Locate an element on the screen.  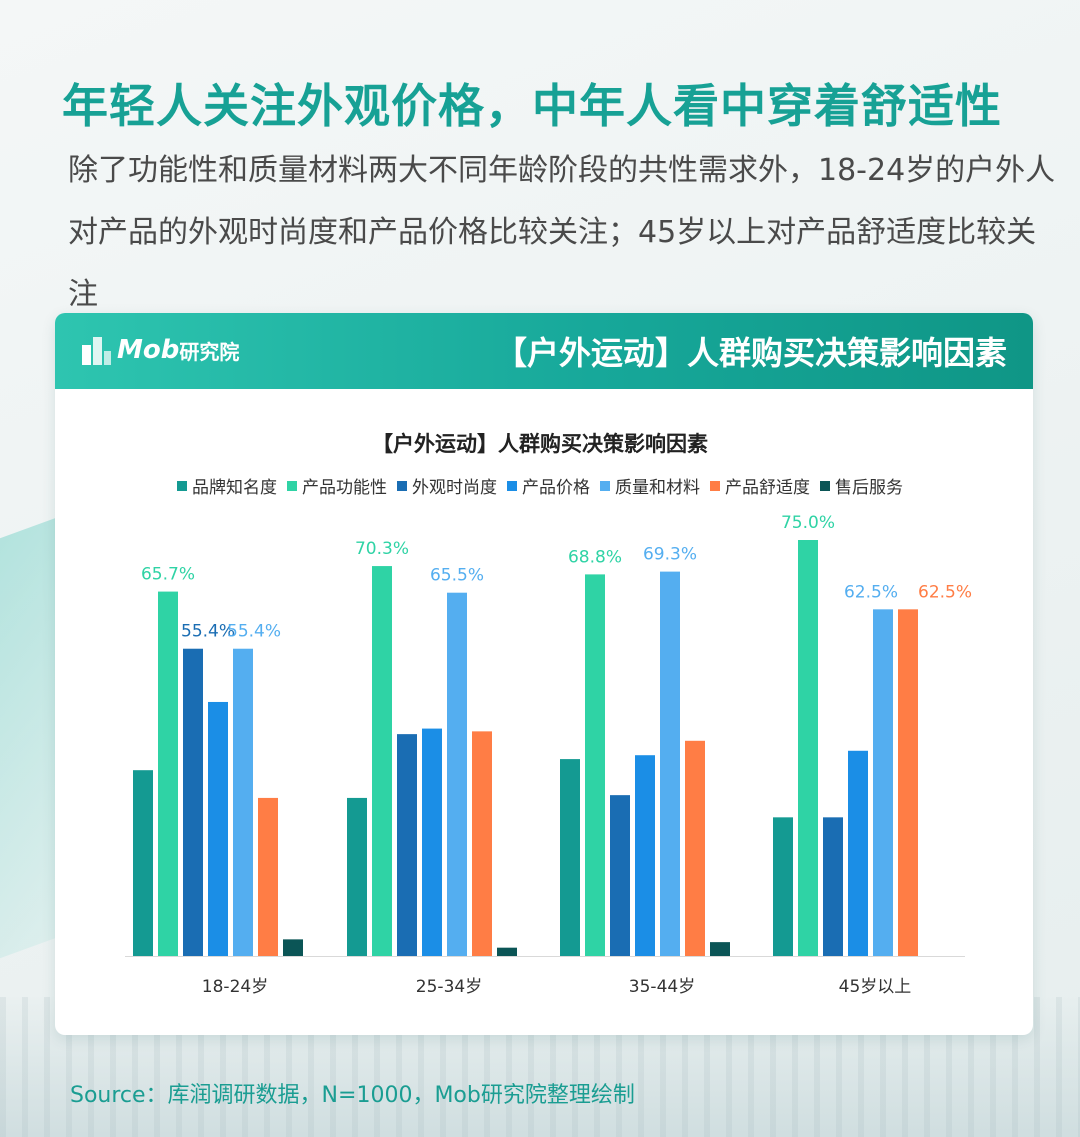
legend-label: 外观时尚度 is located at coordinates (454, 488).